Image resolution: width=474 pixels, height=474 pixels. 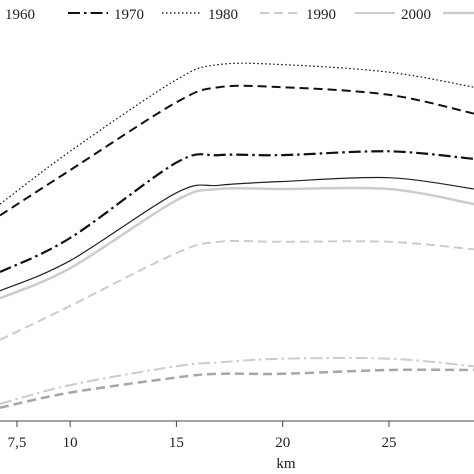 What do you see at coordinates (282, 443) in the screenshot?
I see `x-tick-label: 20` at bounding box center [282, 443].